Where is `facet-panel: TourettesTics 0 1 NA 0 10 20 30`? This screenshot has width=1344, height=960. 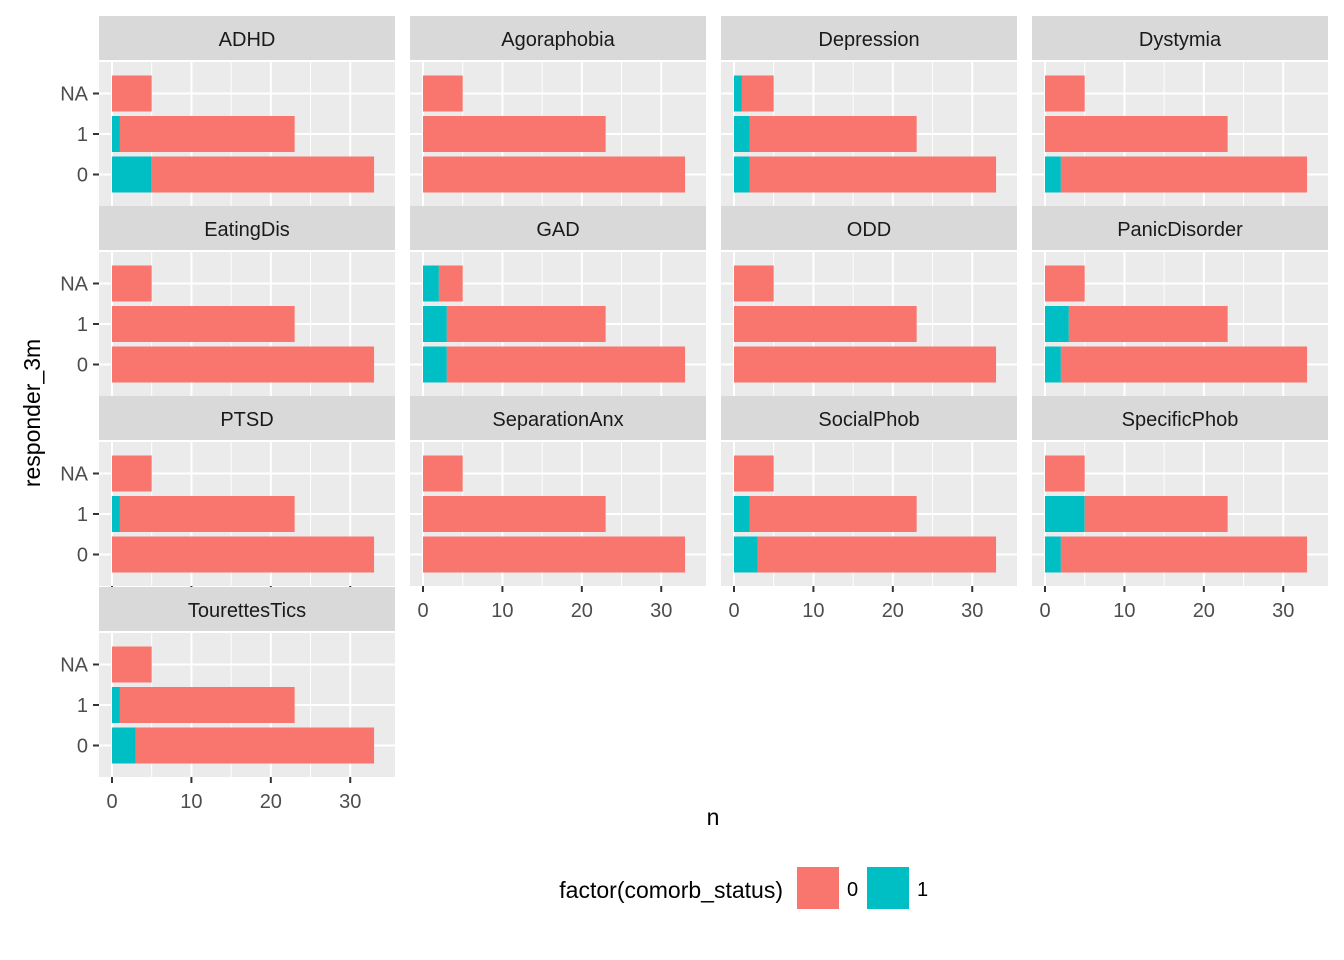
facet-panel: TourettesTics 0 1 NA 0 10 20 30 is located at coordinates (227, 700).